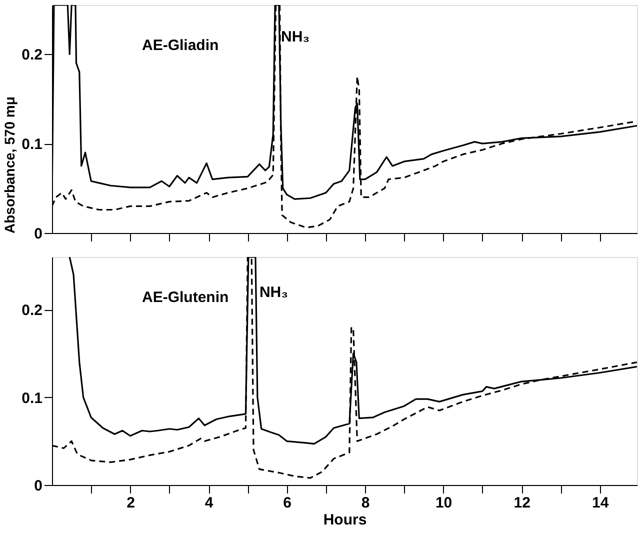  Describe the element at coordinates (345, 520) in the screenshot. I see `x-axis-title: Hours` at that location.